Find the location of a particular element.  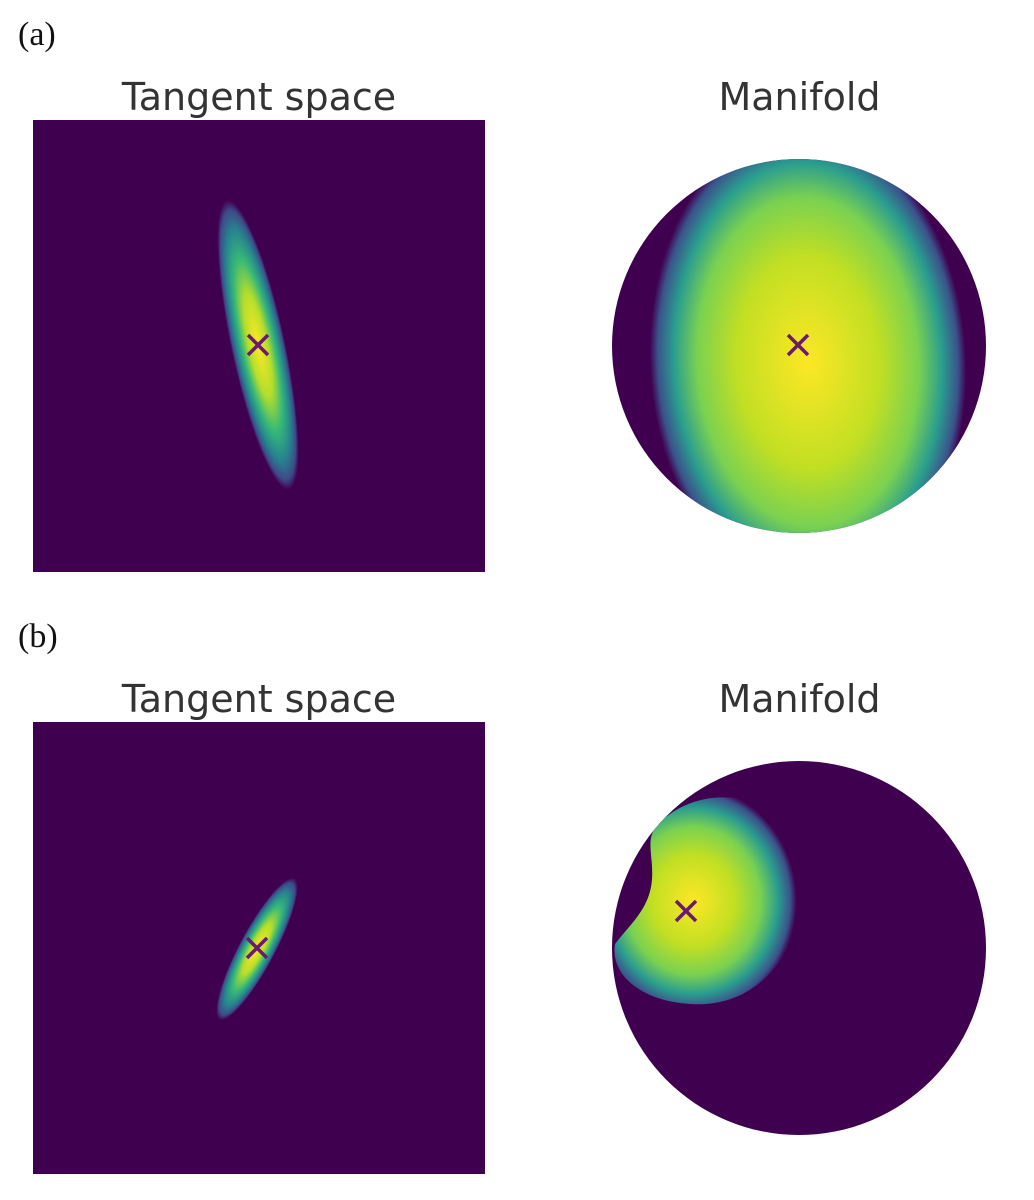

manifold-plot-a is located at coordinates (799, 346).